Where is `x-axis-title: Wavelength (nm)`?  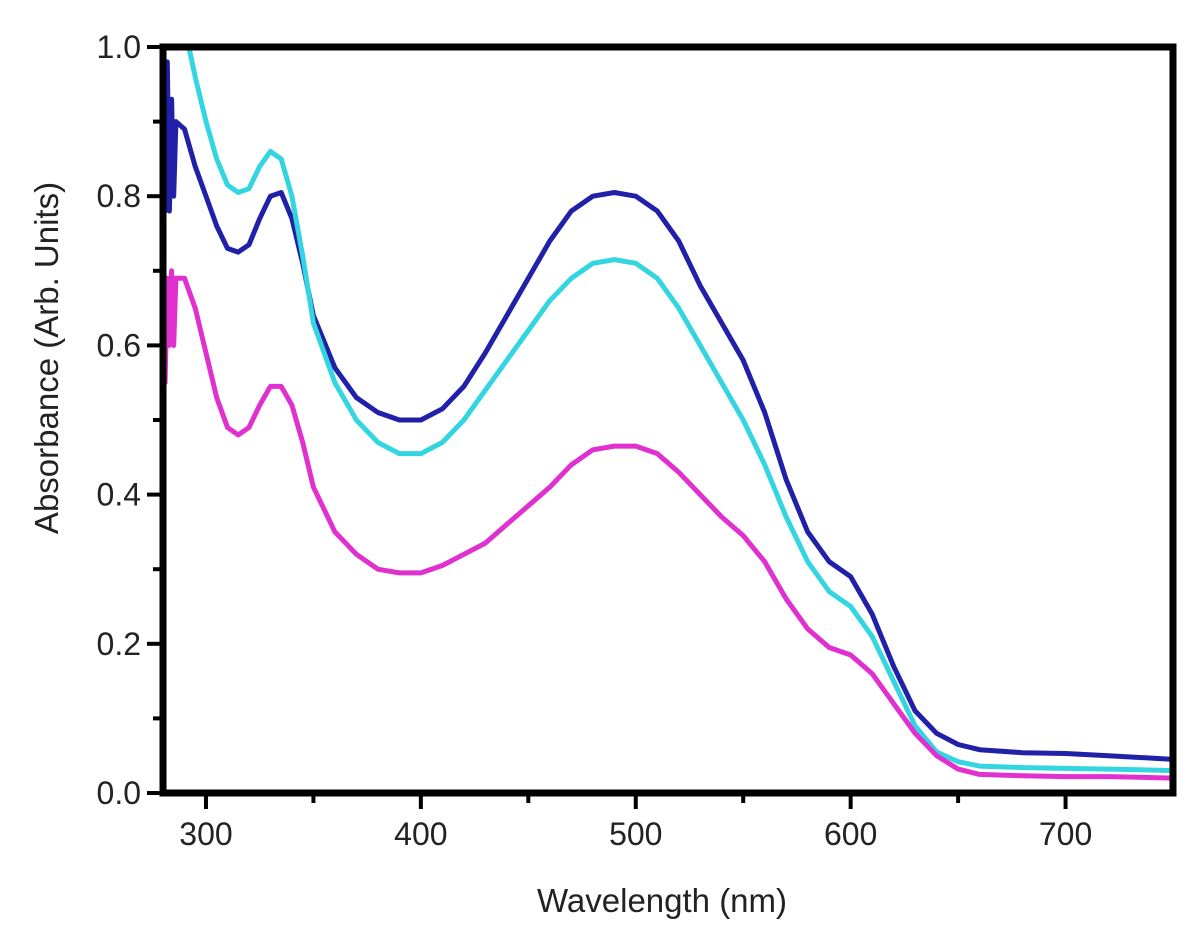 x-axis-title: Wavelength (nm) is located at coordinates (662, 900).